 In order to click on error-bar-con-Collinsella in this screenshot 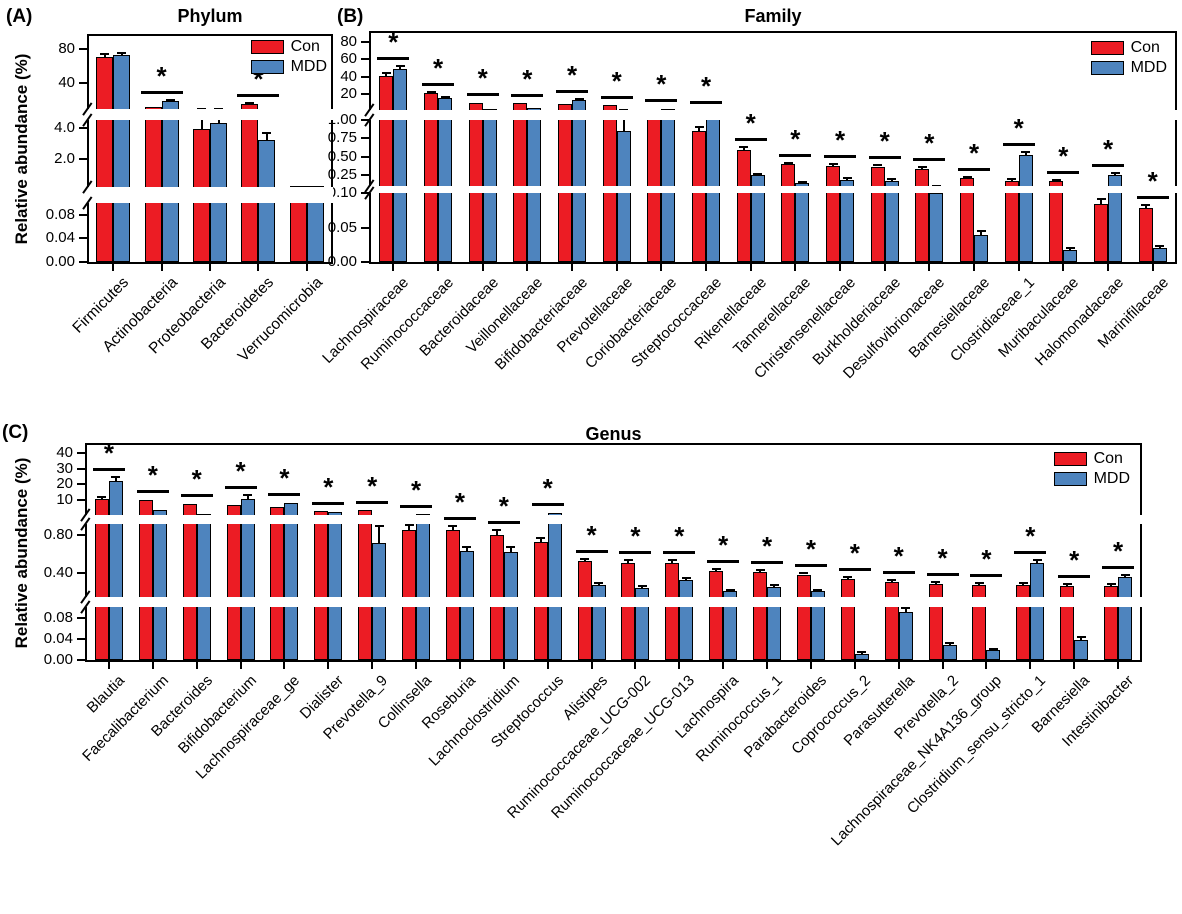, I will do `click(409, 527)`.